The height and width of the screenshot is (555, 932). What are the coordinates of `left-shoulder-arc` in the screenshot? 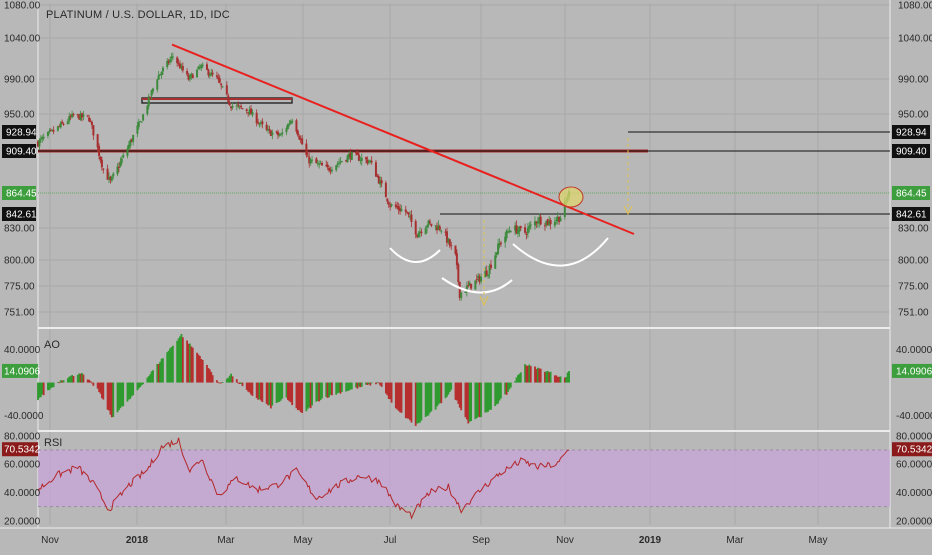 It's located at (415, 255).